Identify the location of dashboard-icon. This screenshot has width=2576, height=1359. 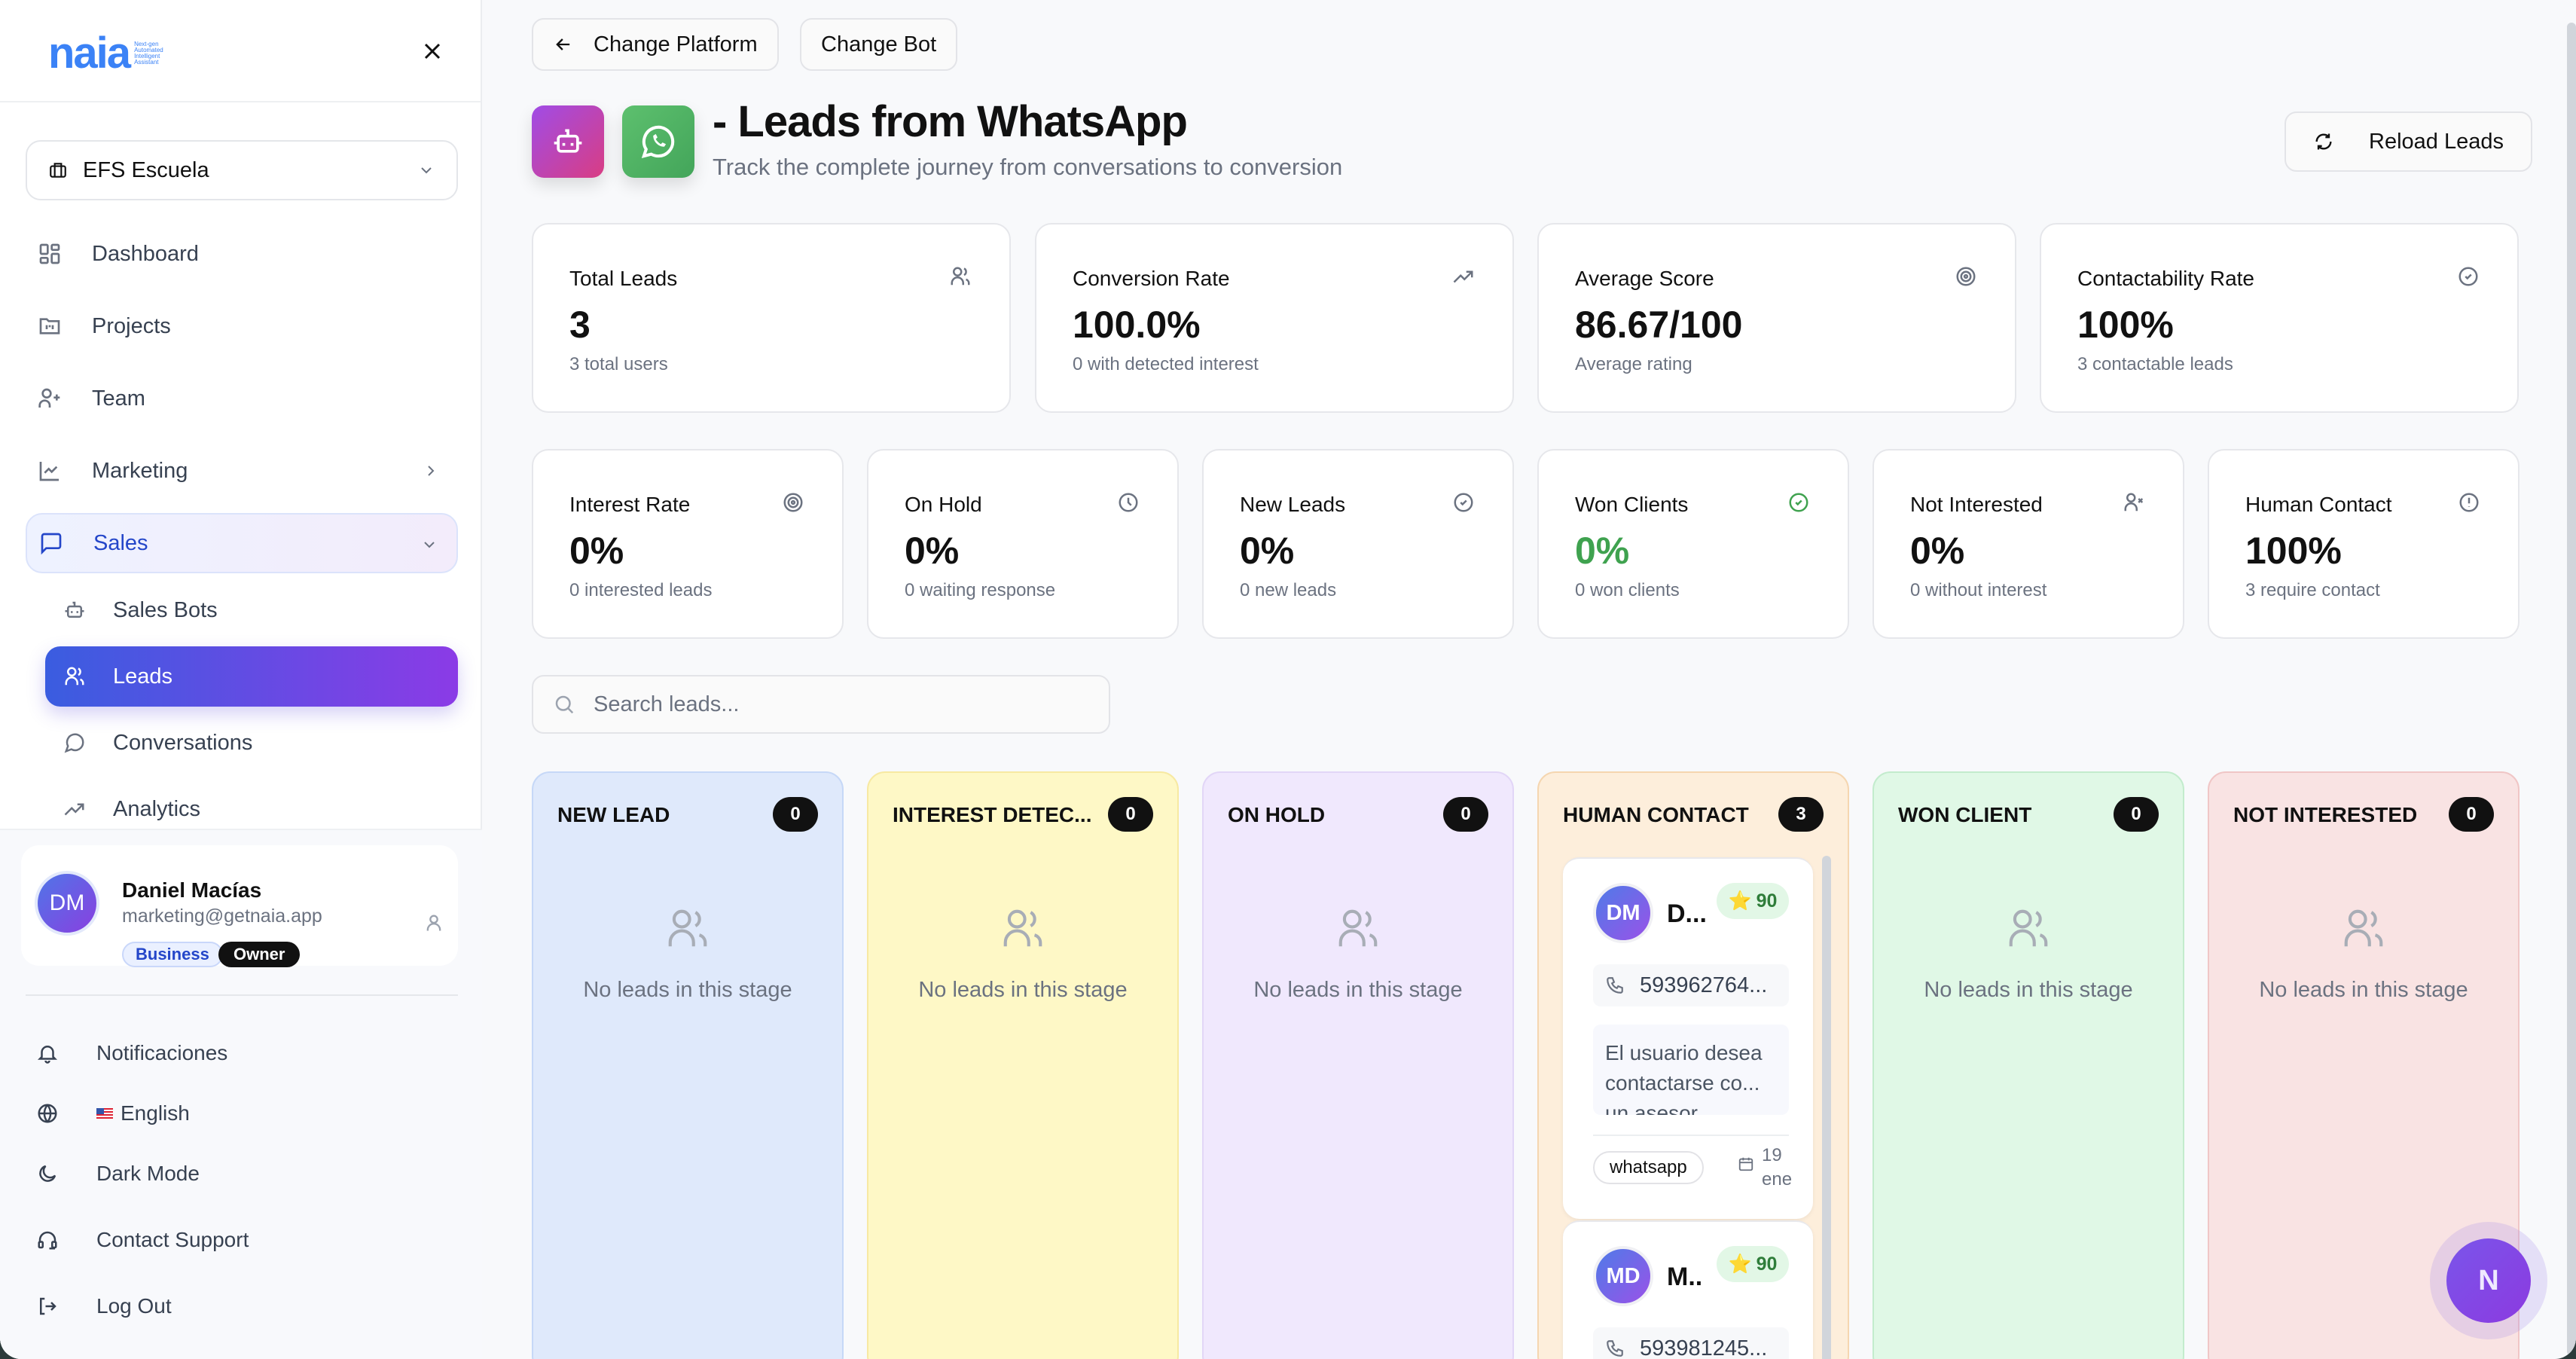
(50, 253).